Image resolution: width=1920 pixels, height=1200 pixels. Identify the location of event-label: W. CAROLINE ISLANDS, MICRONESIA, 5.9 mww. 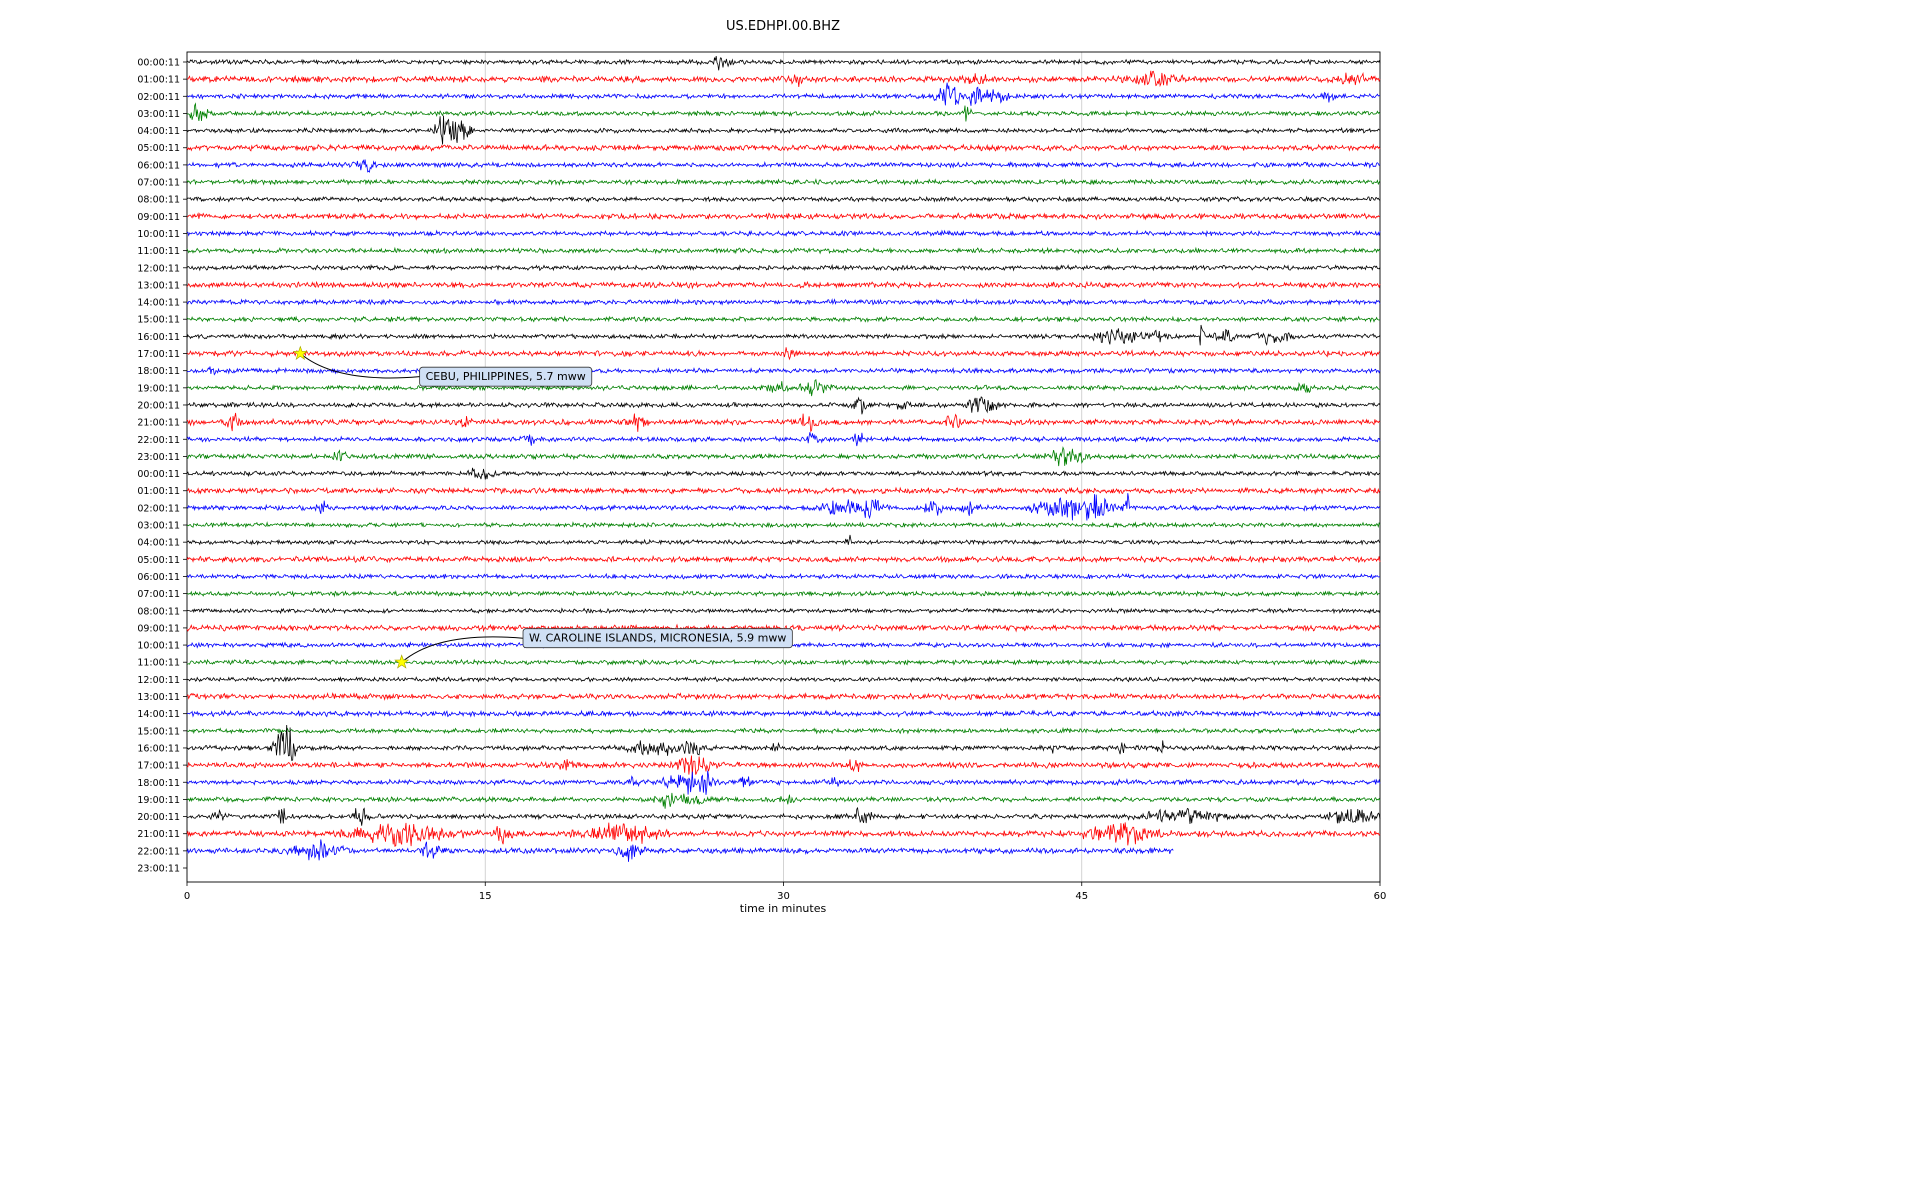
(657, 638).